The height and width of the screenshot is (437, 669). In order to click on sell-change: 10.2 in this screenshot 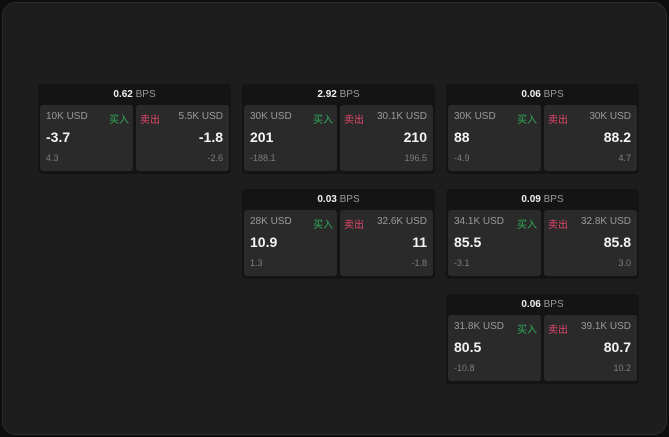, I will do `click(622, 368)`.